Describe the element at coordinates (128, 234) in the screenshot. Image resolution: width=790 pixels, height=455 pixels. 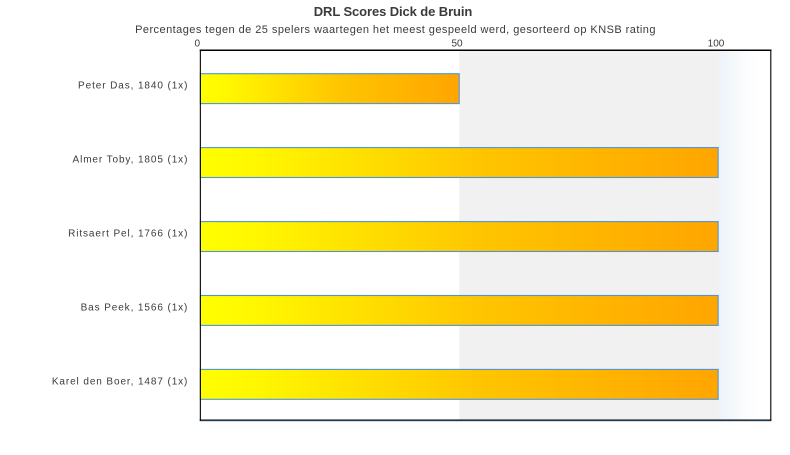
I see `svg-text: Ritsaert Pel, 1766 (1x)` at that location.